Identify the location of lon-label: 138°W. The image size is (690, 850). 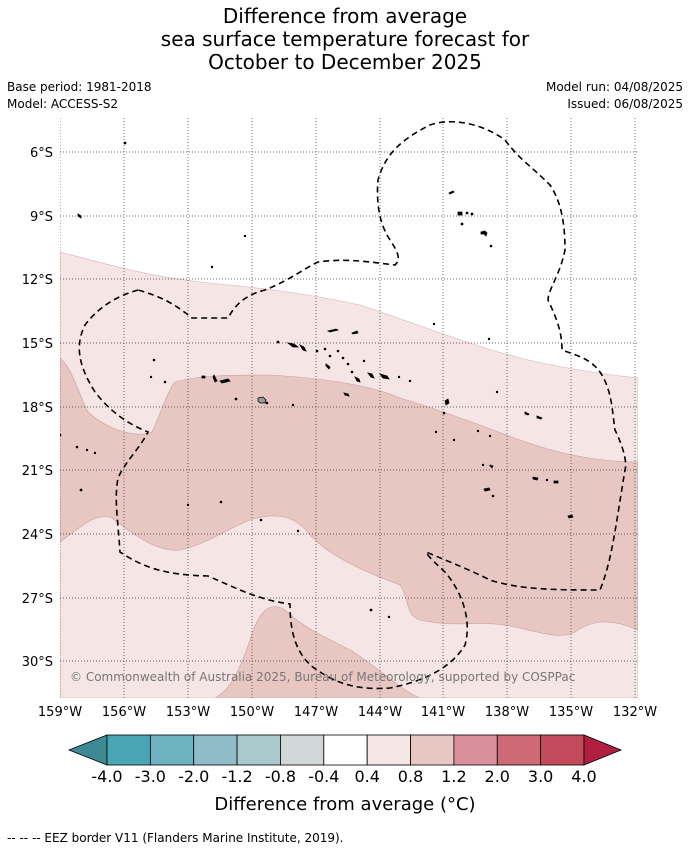
(507, 712).